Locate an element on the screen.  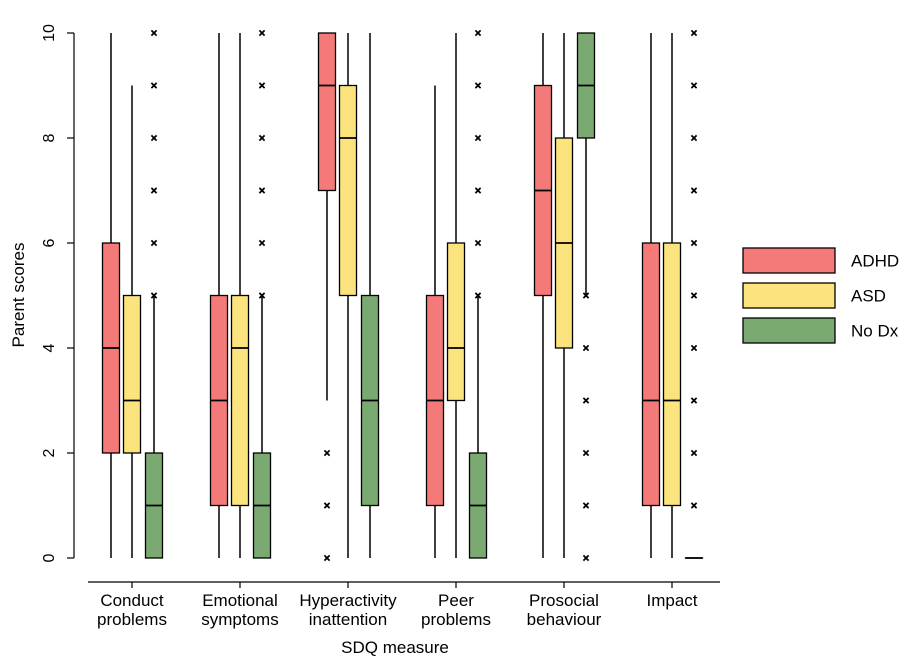
x-tick-label-line: symptoms is located at coordinates (239, 619).